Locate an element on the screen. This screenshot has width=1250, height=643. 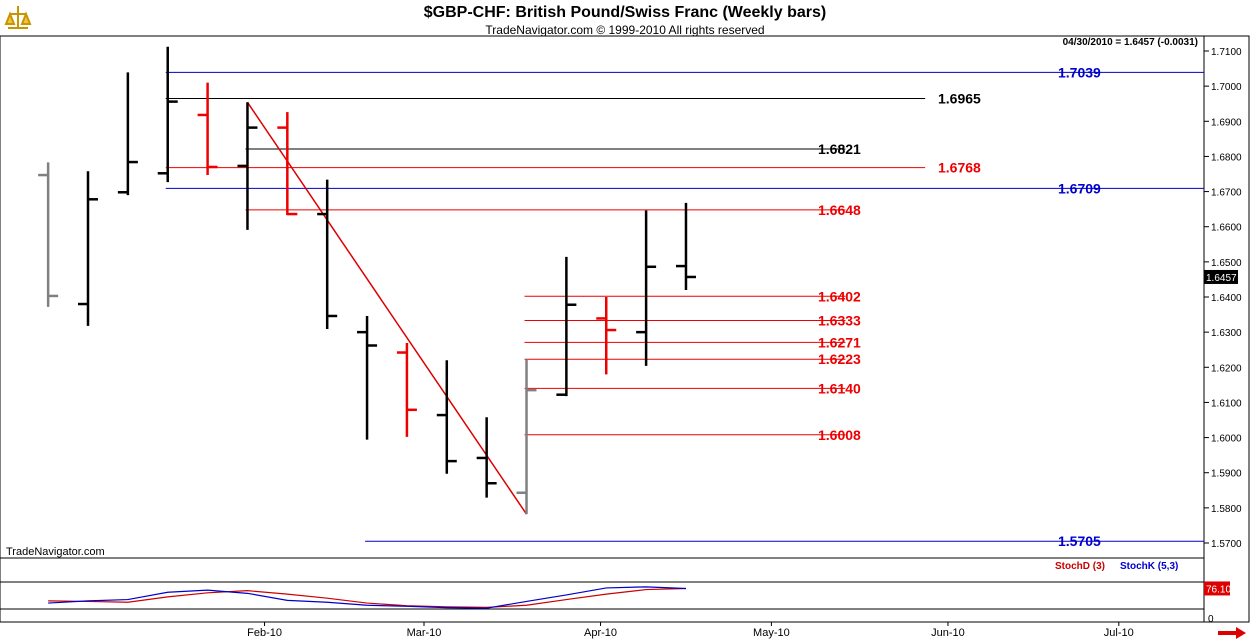
level-label: 1.7039 is located at coordinates (1079, 72).